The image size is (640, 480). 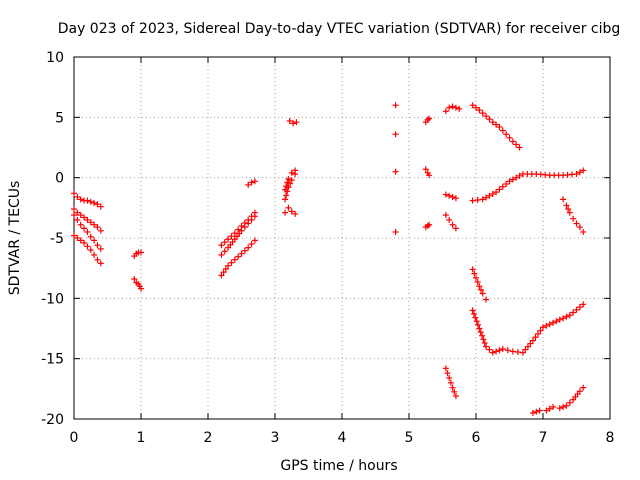 I want to click on x-tick-label: 2, so click(x=208, y=438).